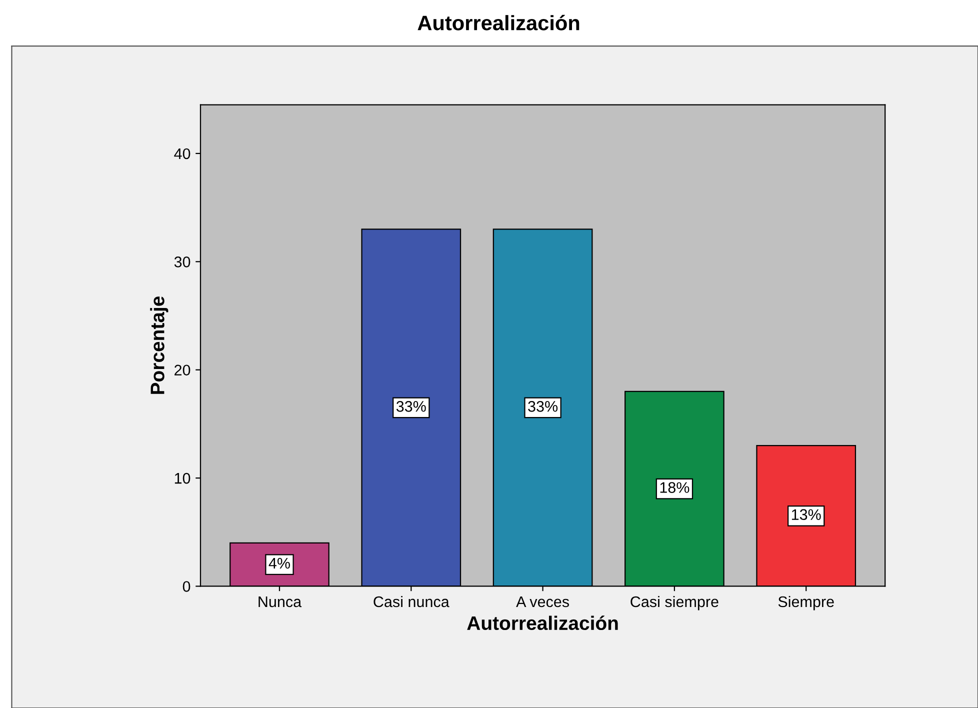 This screenshot has width=978, height=708. Describe the element at coordinates (182, 370) in the screenshot. I see `y-tick-label: 20` at that location.